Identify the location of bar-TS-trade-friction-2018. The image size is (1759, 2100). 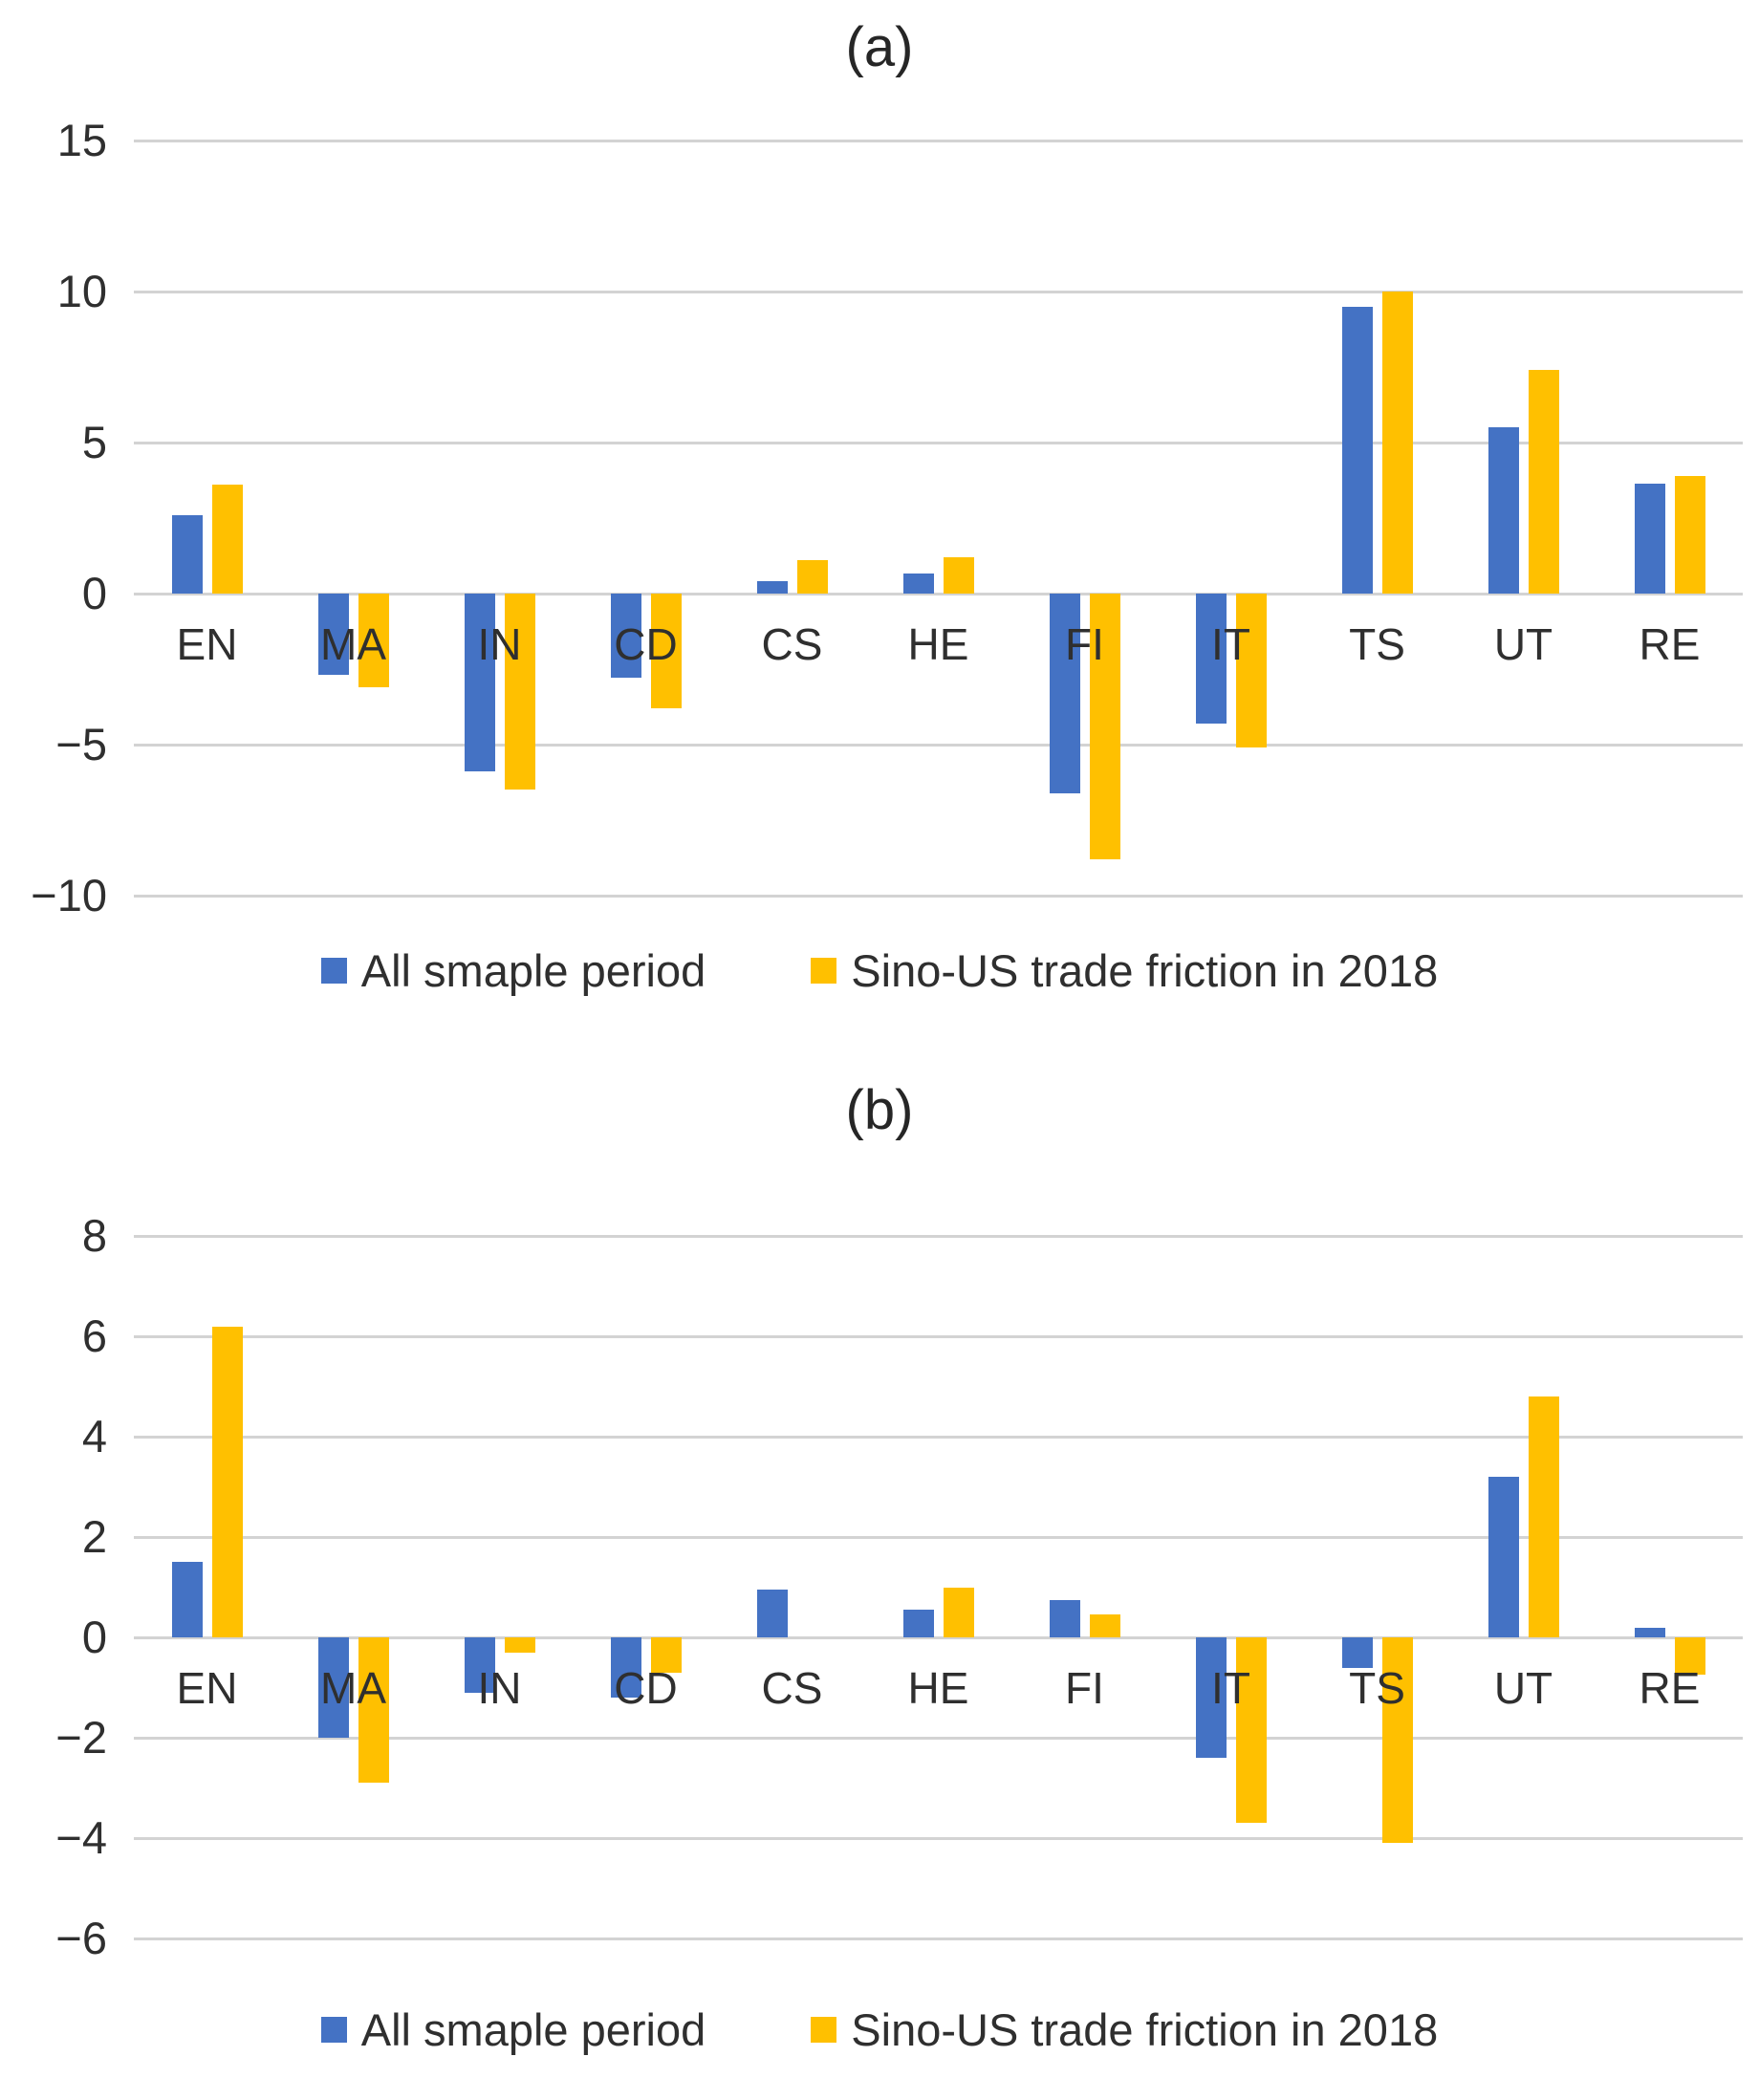
(1397, 443).